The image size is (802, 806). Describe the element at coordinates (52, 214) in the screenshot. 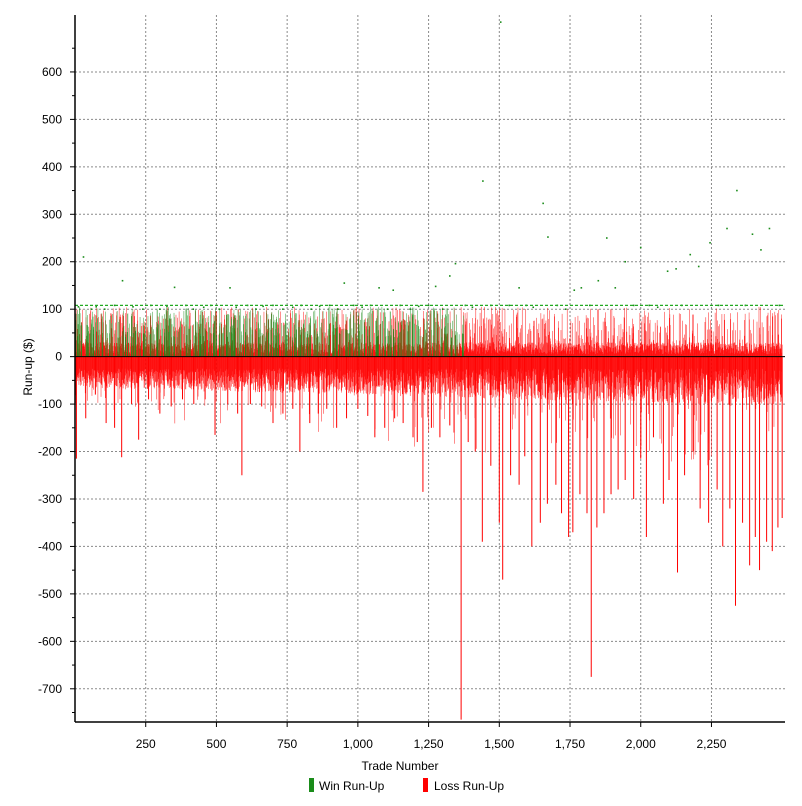

I see `y-tick-label: 300` at that location.